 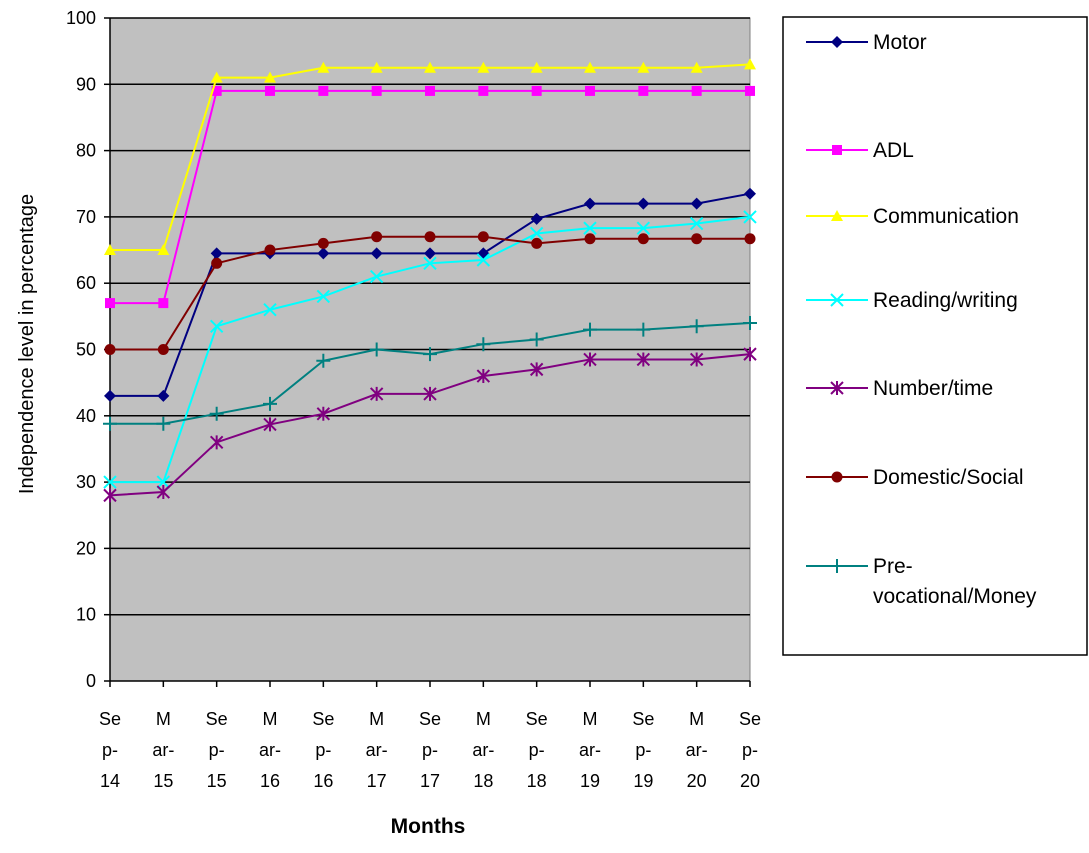 I want to click on y-tick-labels: 0 10 20 30 40 50 60 70 80 90 100, so click(x=81, y=349).